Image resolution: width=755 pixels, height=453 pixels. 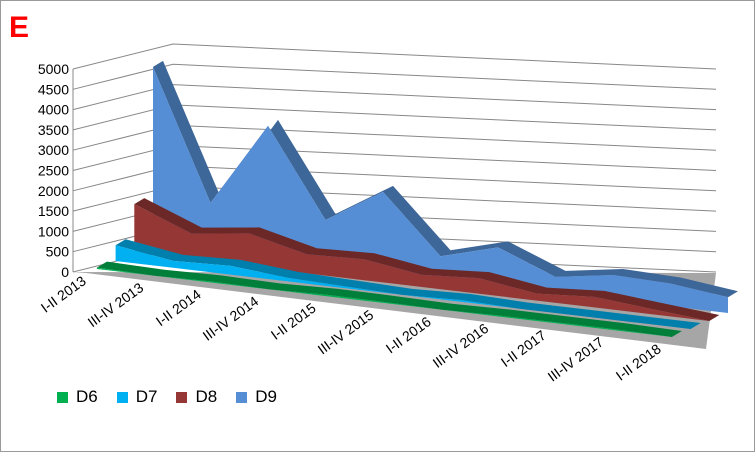 I want to click on legend: D6 D7 D8 D9, so click(x=176, y=397).